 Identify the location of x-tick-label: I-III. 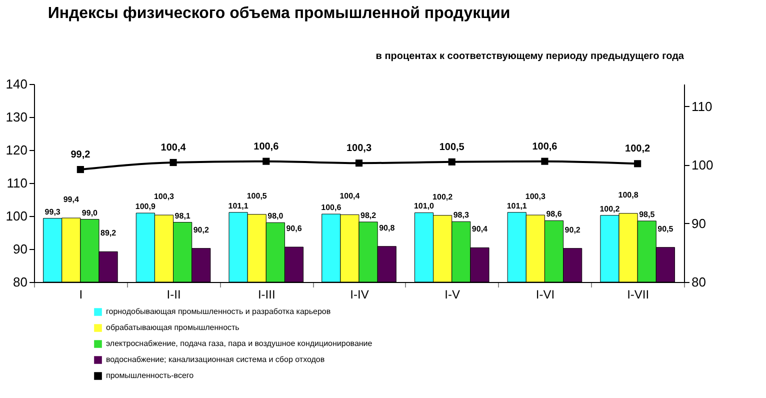
(267, 295).